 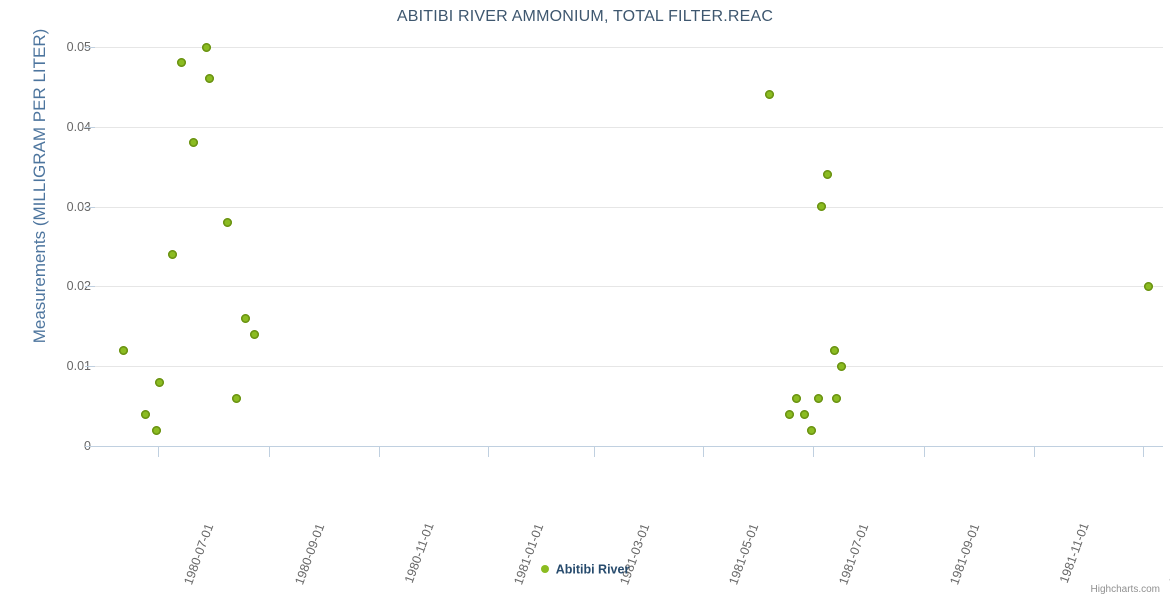 I want to click on x-axis-tick-label: 1980-07-01, so click(x=199, y=554).